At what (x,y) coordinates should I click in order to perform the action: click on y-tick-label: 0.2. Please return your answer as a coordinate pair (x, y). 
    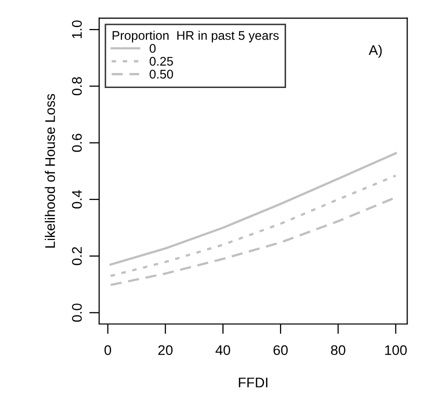
    Looking at the image, I should click on (77, 256).